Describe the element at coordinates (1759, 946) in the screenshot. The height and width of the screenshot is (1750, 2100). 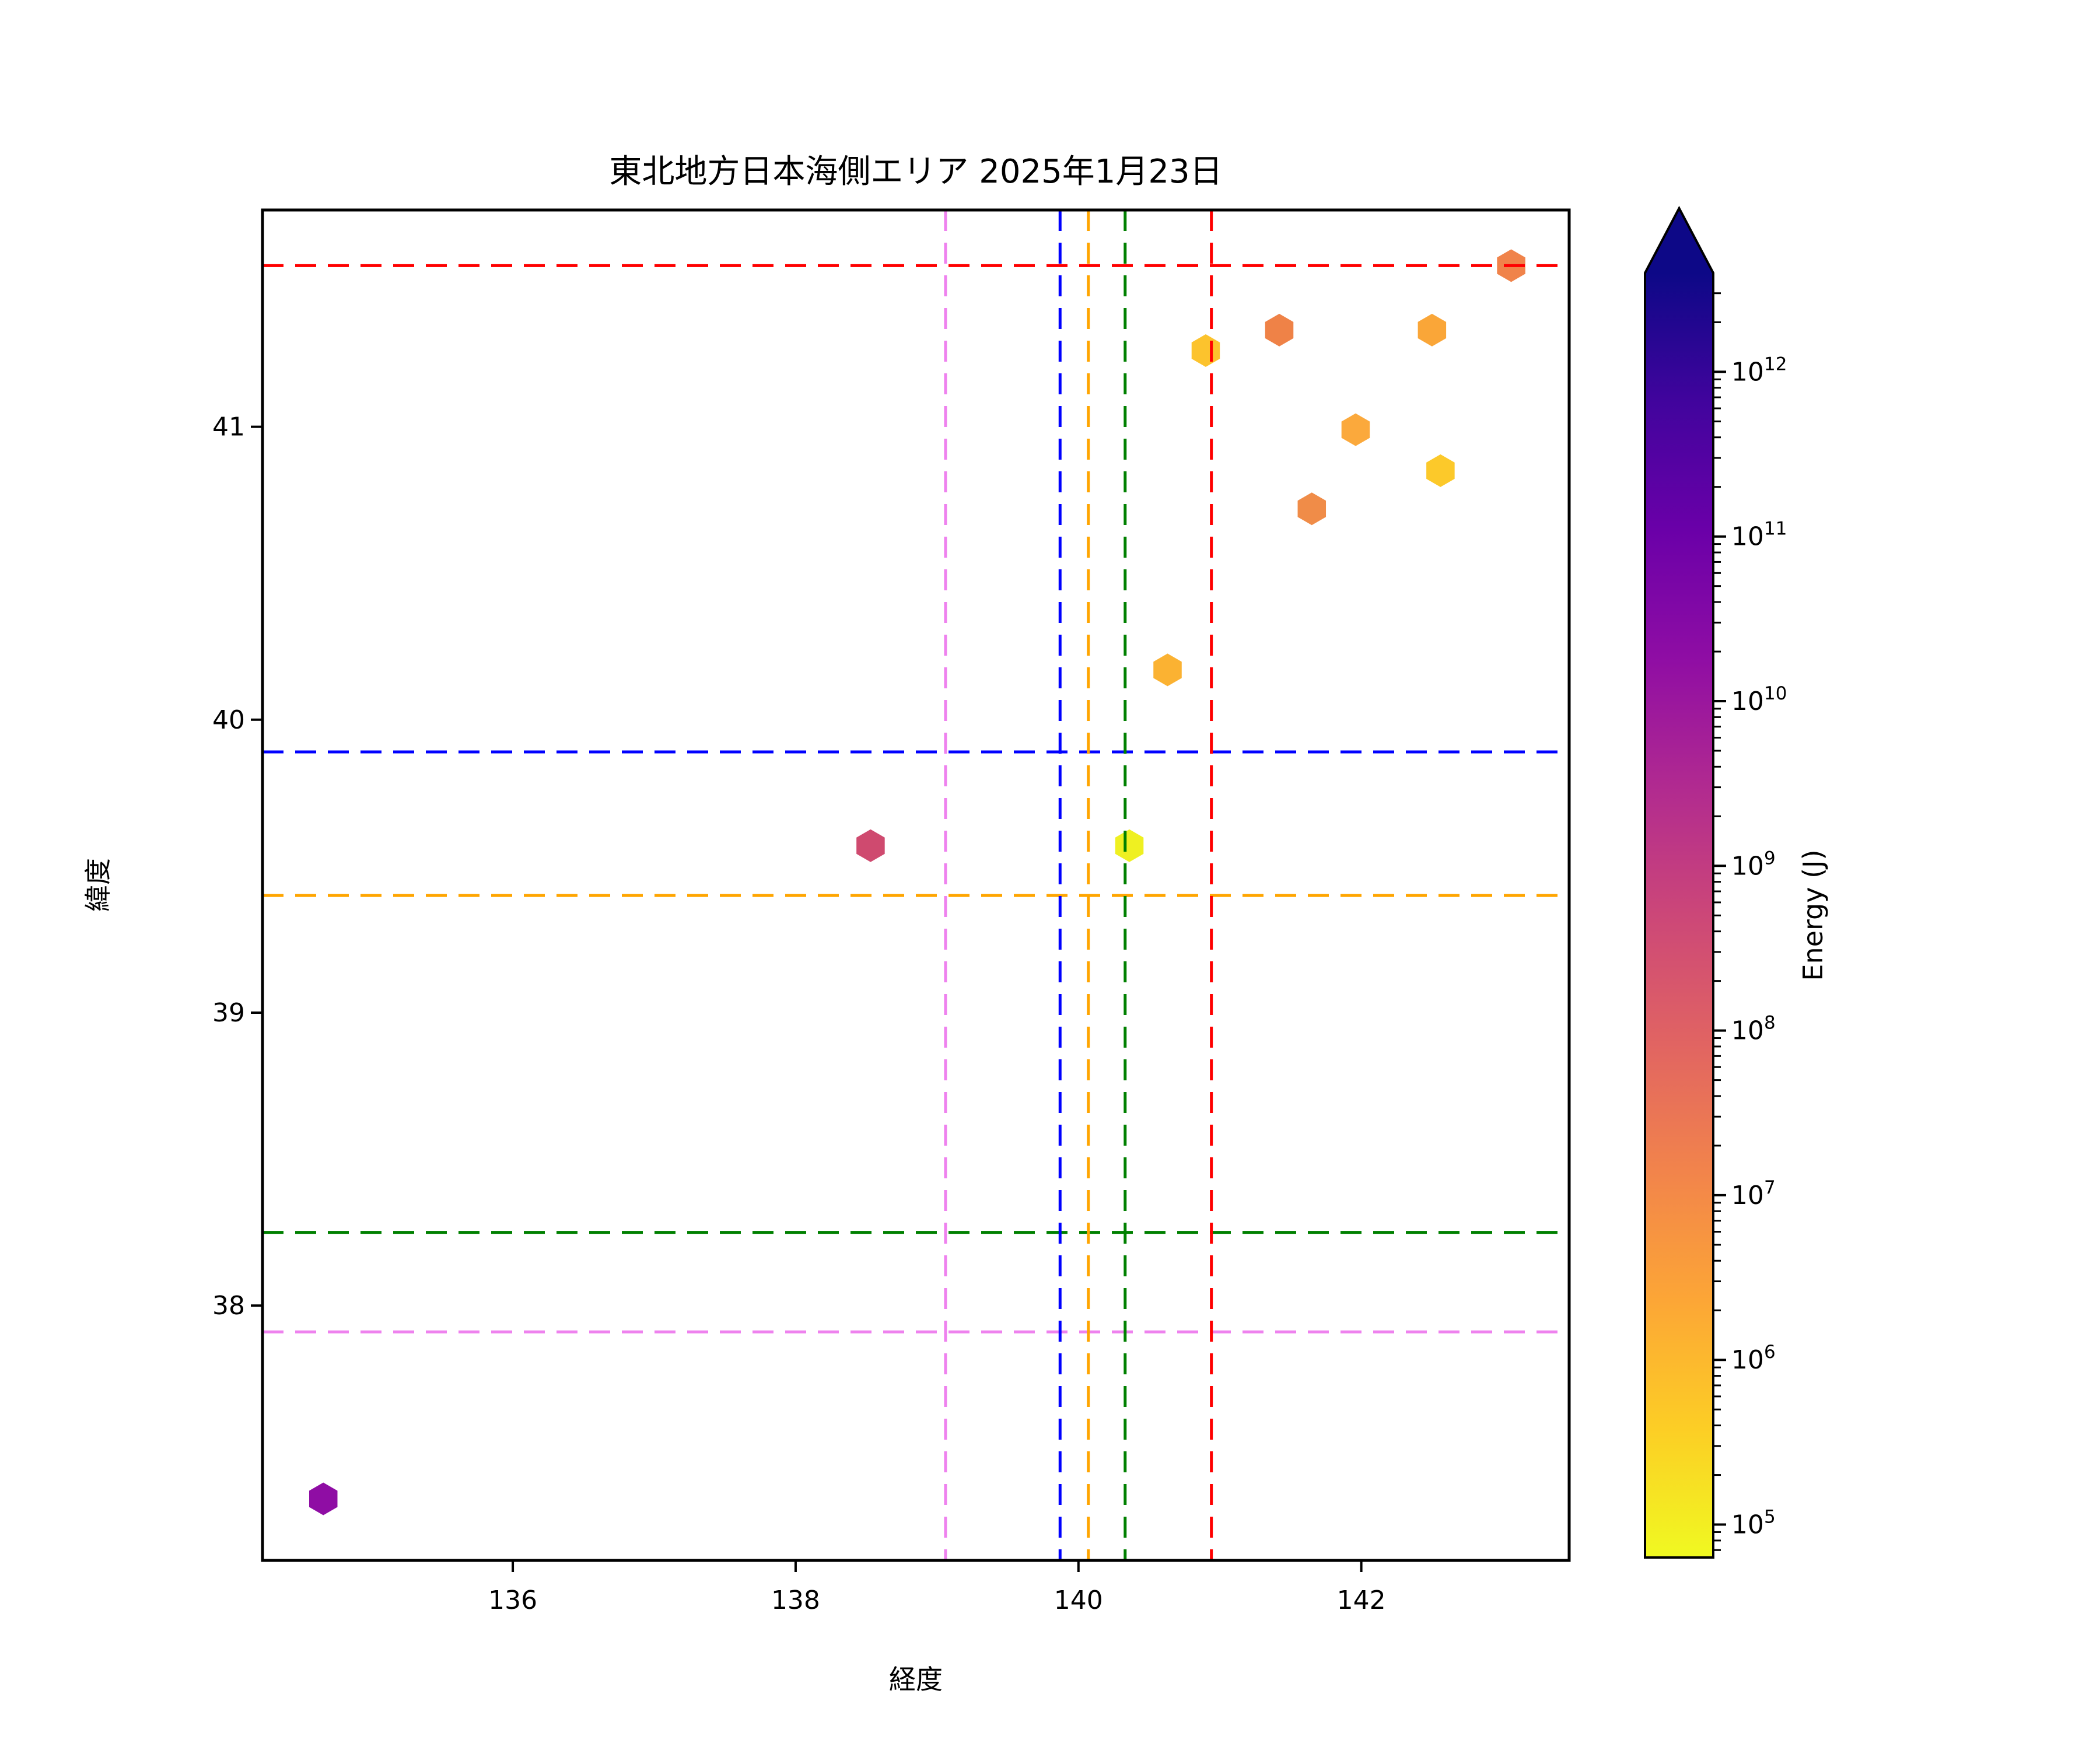
I see `colorbar-tick-labels: 10⁵ 10⁶ 10⁷ 10⁸ 10⁹ 10¹⁰ 10¹¹ 10¹²` at that location.